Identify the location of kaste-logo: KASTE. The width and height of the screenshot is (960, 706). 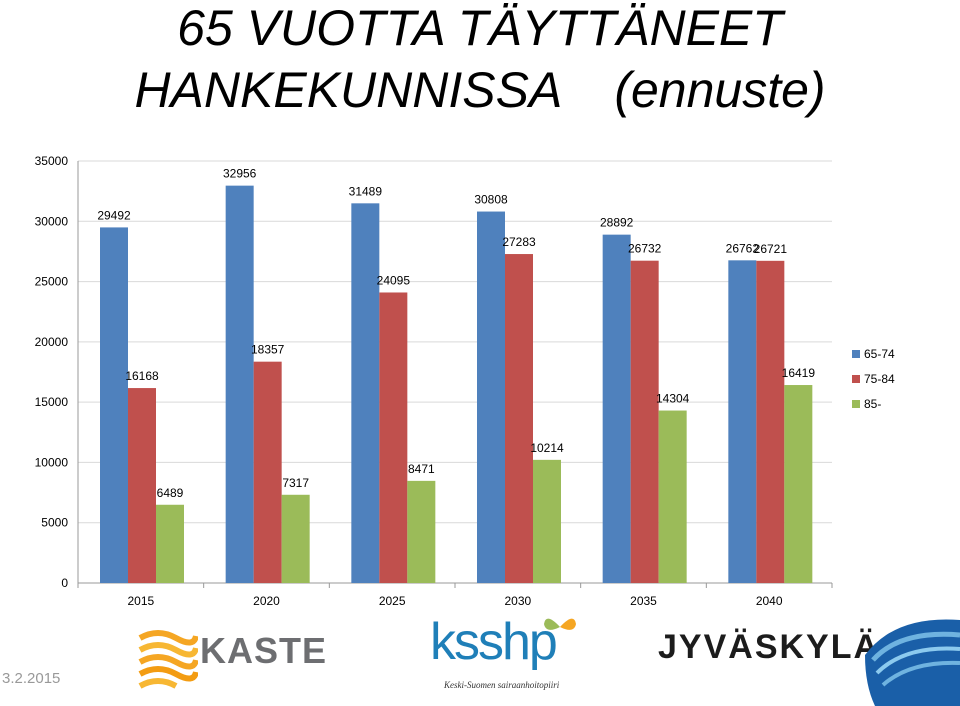
(232, 661).